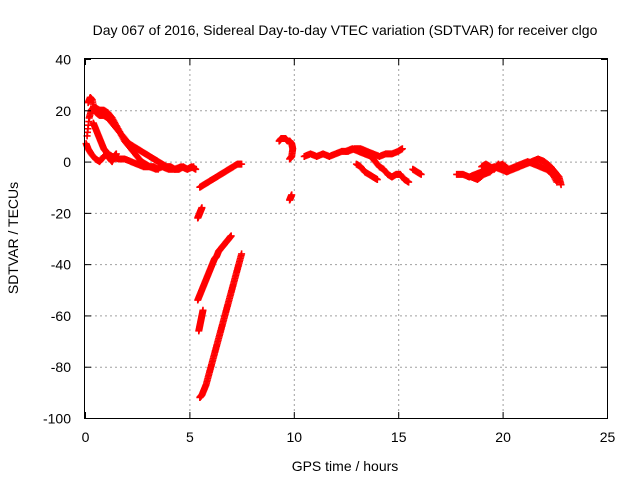  What do you see at coordinates (61, 265) in the screenshot?
I see `y-tick-label: -40` at bounding box center [61, 265].